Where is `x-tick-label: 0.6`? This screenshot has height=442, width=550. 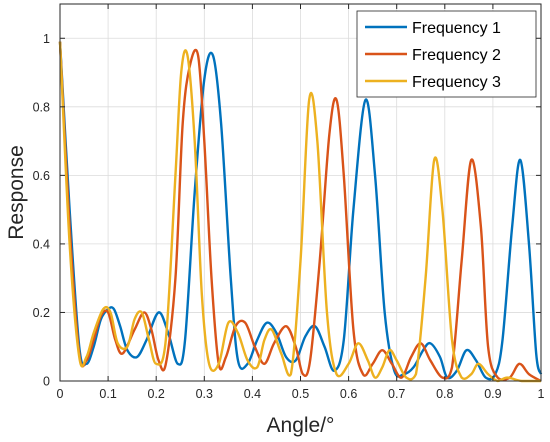 x-tick-label: 0.6 is located at coordinates (348, 394).